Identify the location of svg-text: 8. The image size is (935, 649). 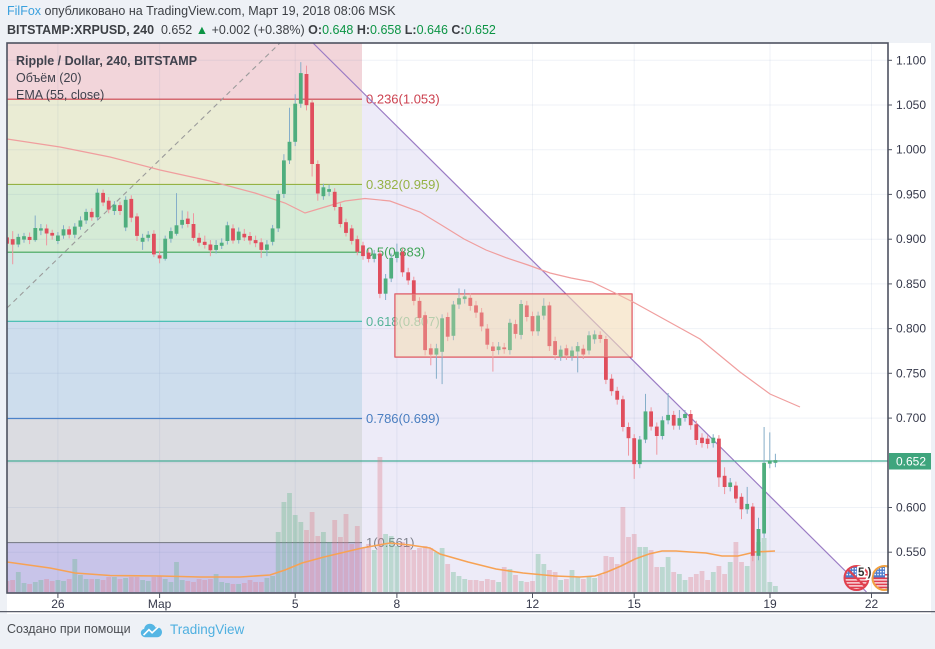
(397, 604).